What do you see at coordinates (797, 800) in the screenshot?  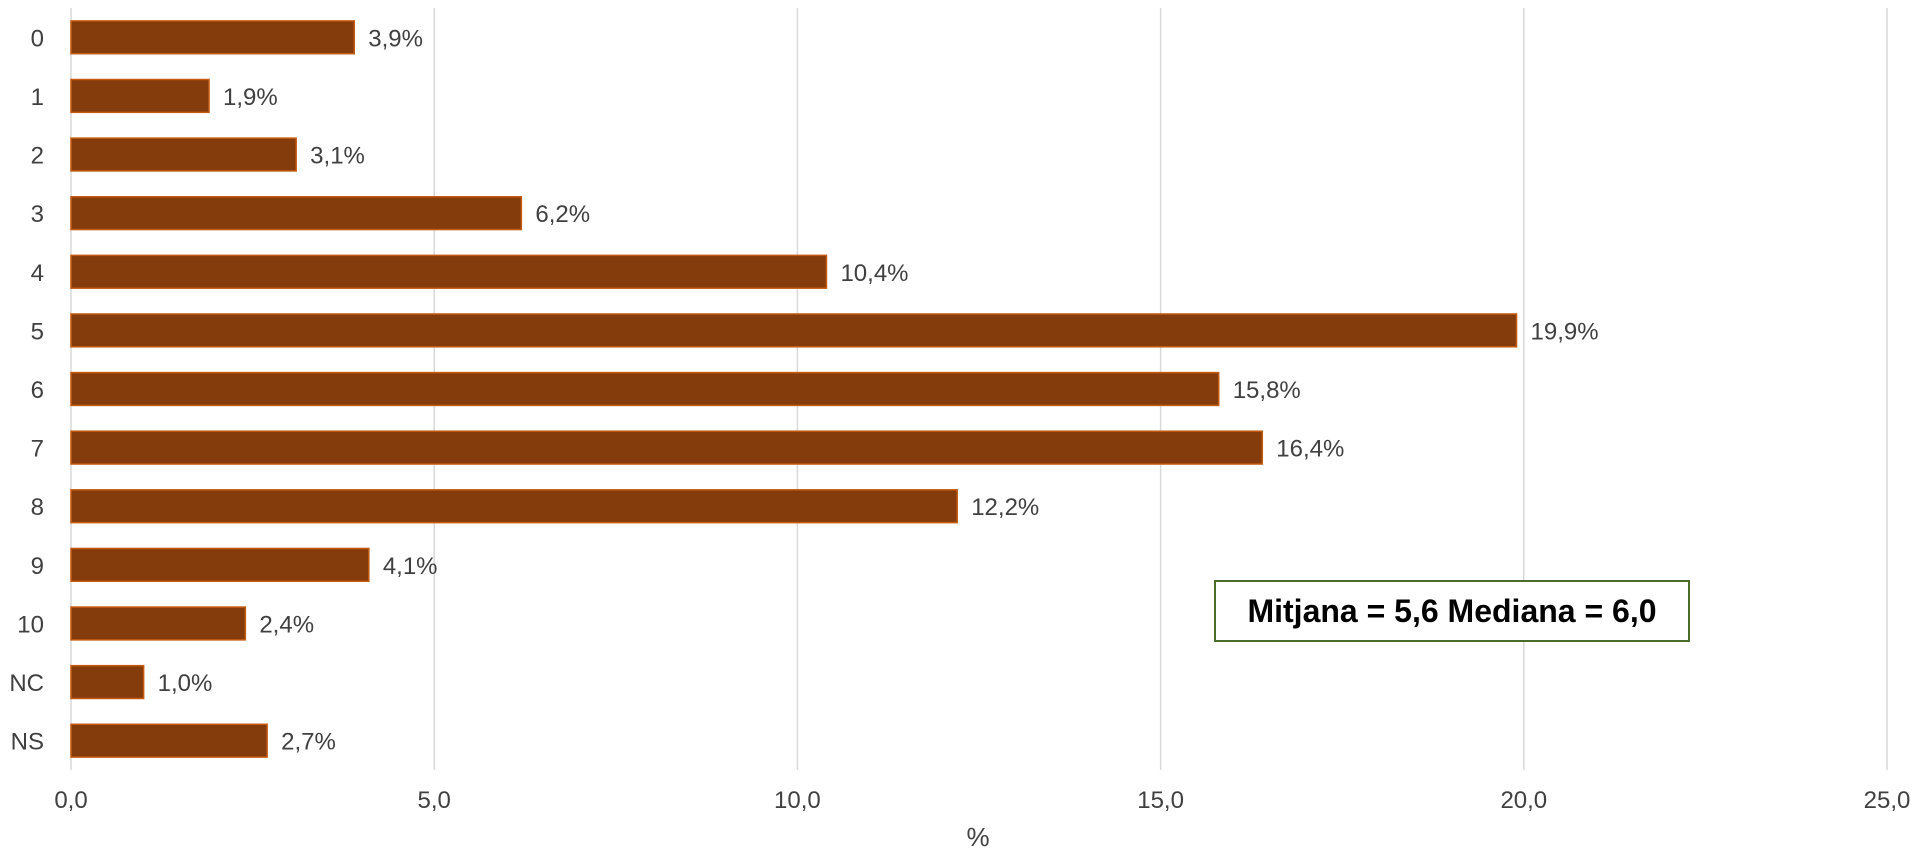 I see `x-tick-label: 10,0` at bounding box center [797, 800].